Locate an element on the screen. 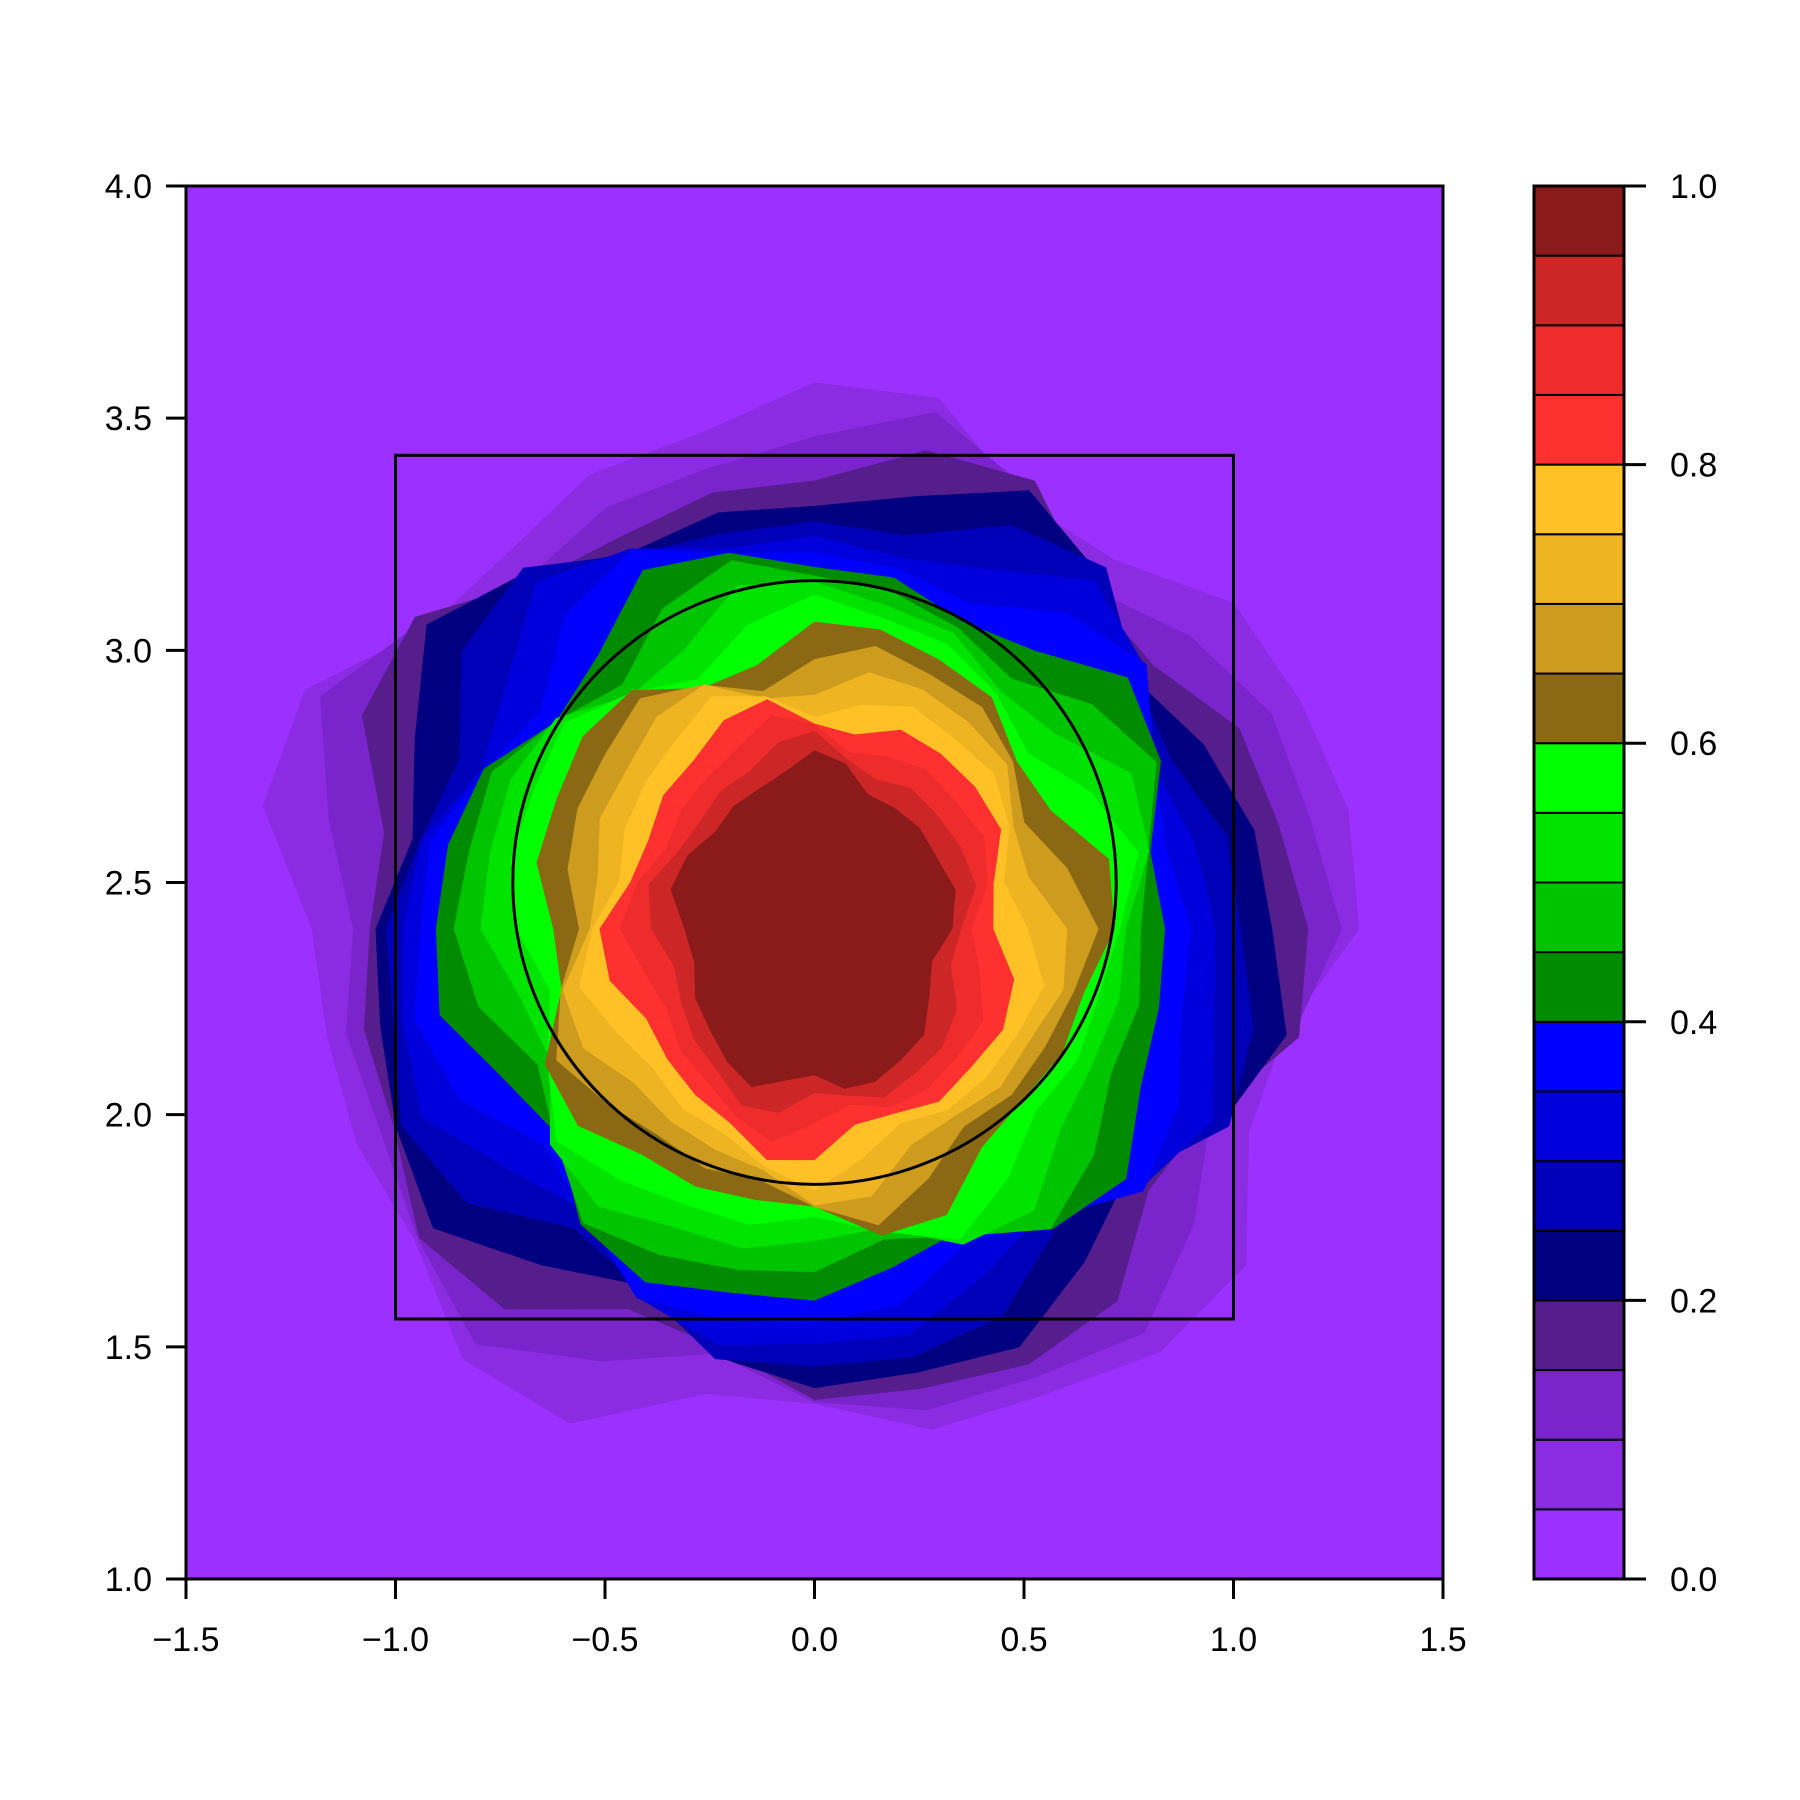 The width and height of the screenshot is (1800, 1800). x-tick-label: 1.0 is located at coordinates (1233, 1640).